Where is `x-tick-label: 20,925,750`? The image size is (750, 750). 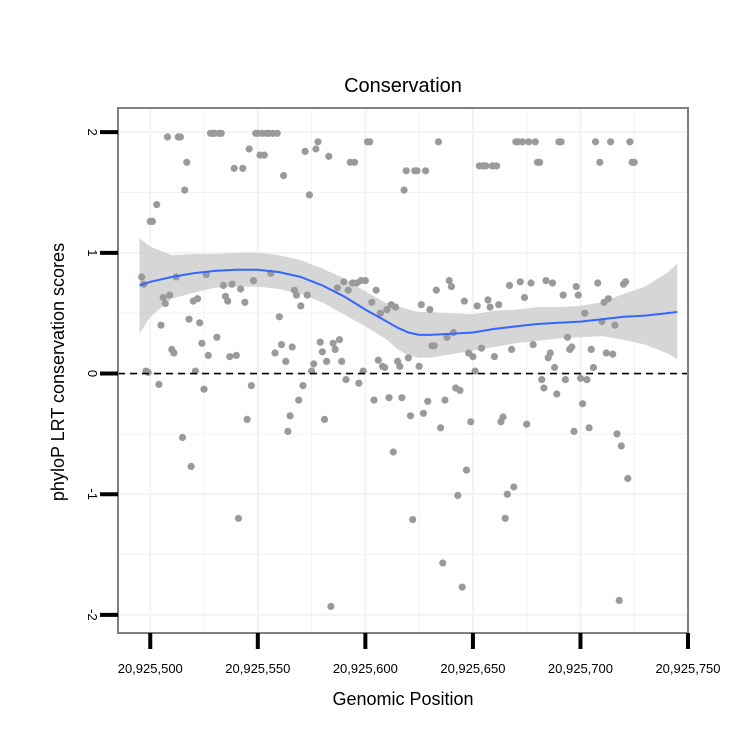 x-tick-label: 20,925,750 is located at coordinates (687, 668).